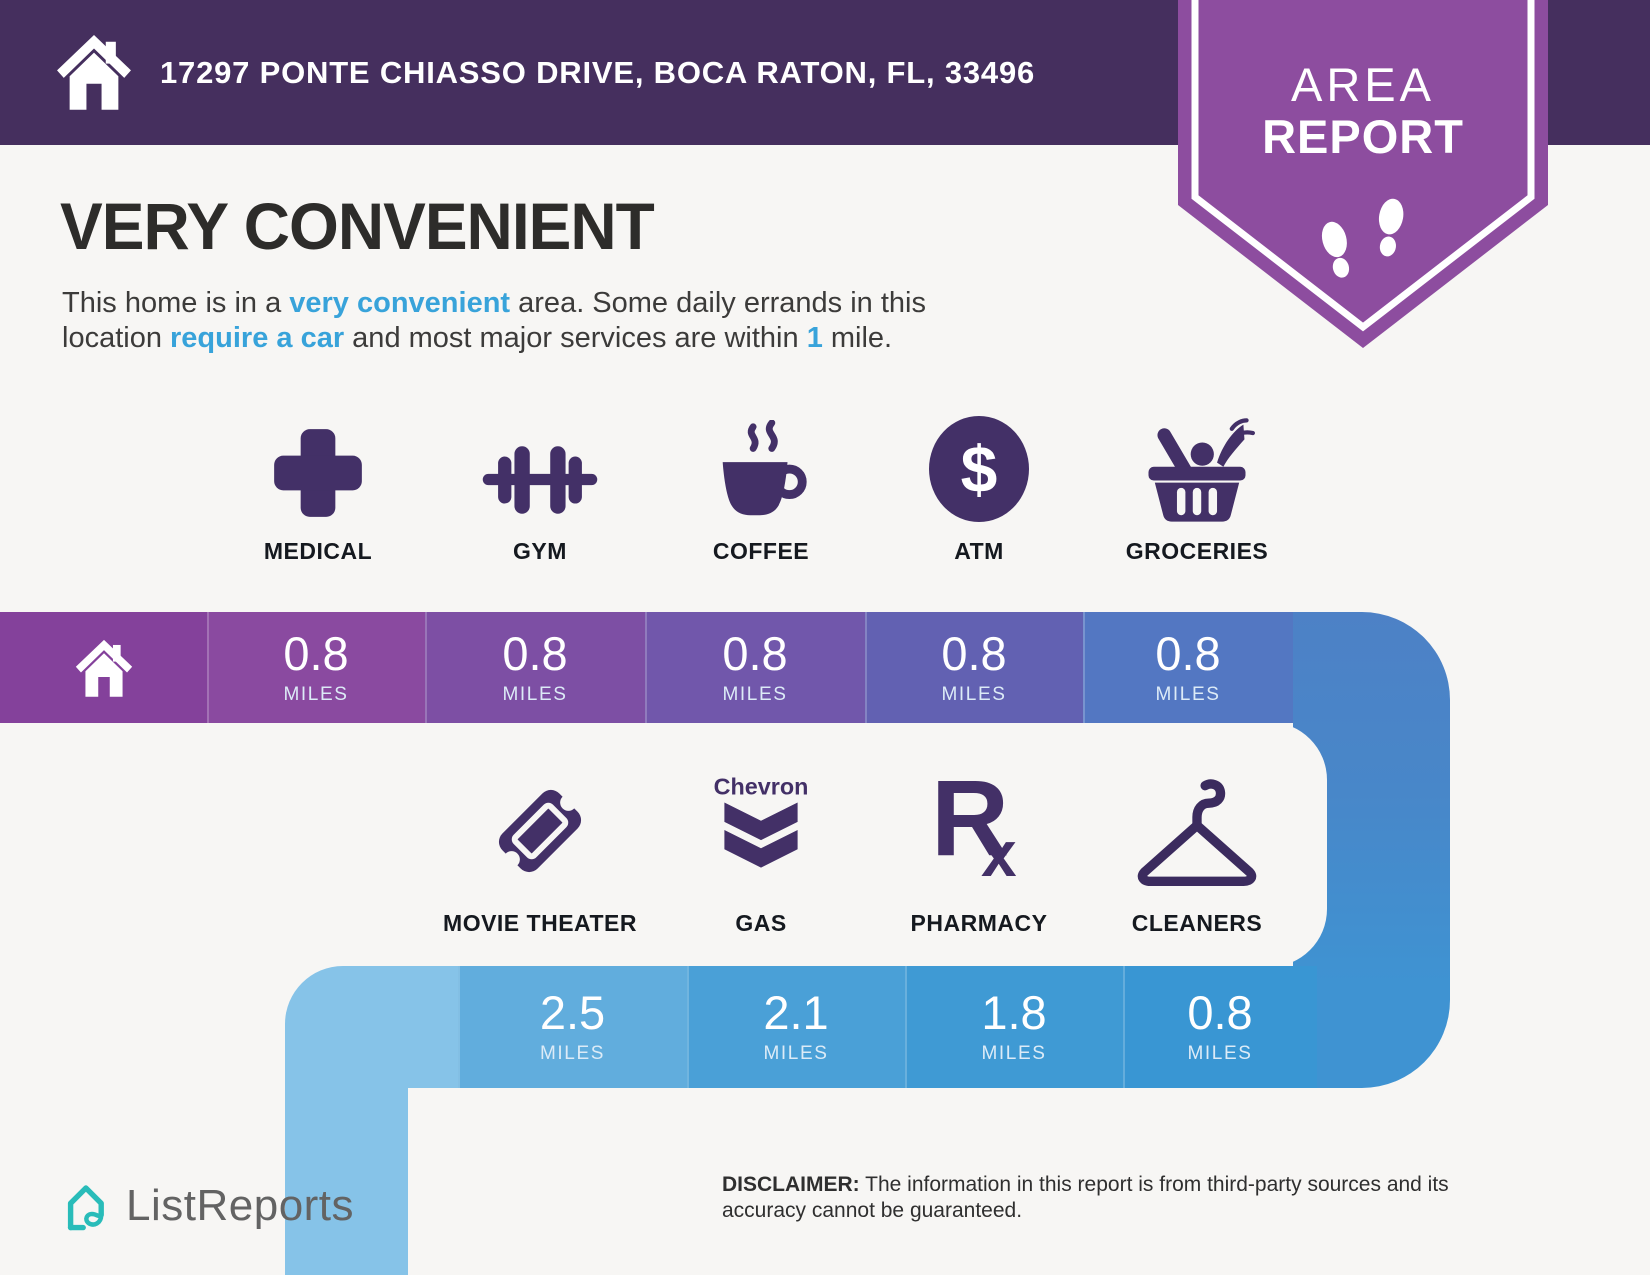 This screenshot has height=1275, width=1650. I want to click on dollar-symbol: $, so click(979, 469).